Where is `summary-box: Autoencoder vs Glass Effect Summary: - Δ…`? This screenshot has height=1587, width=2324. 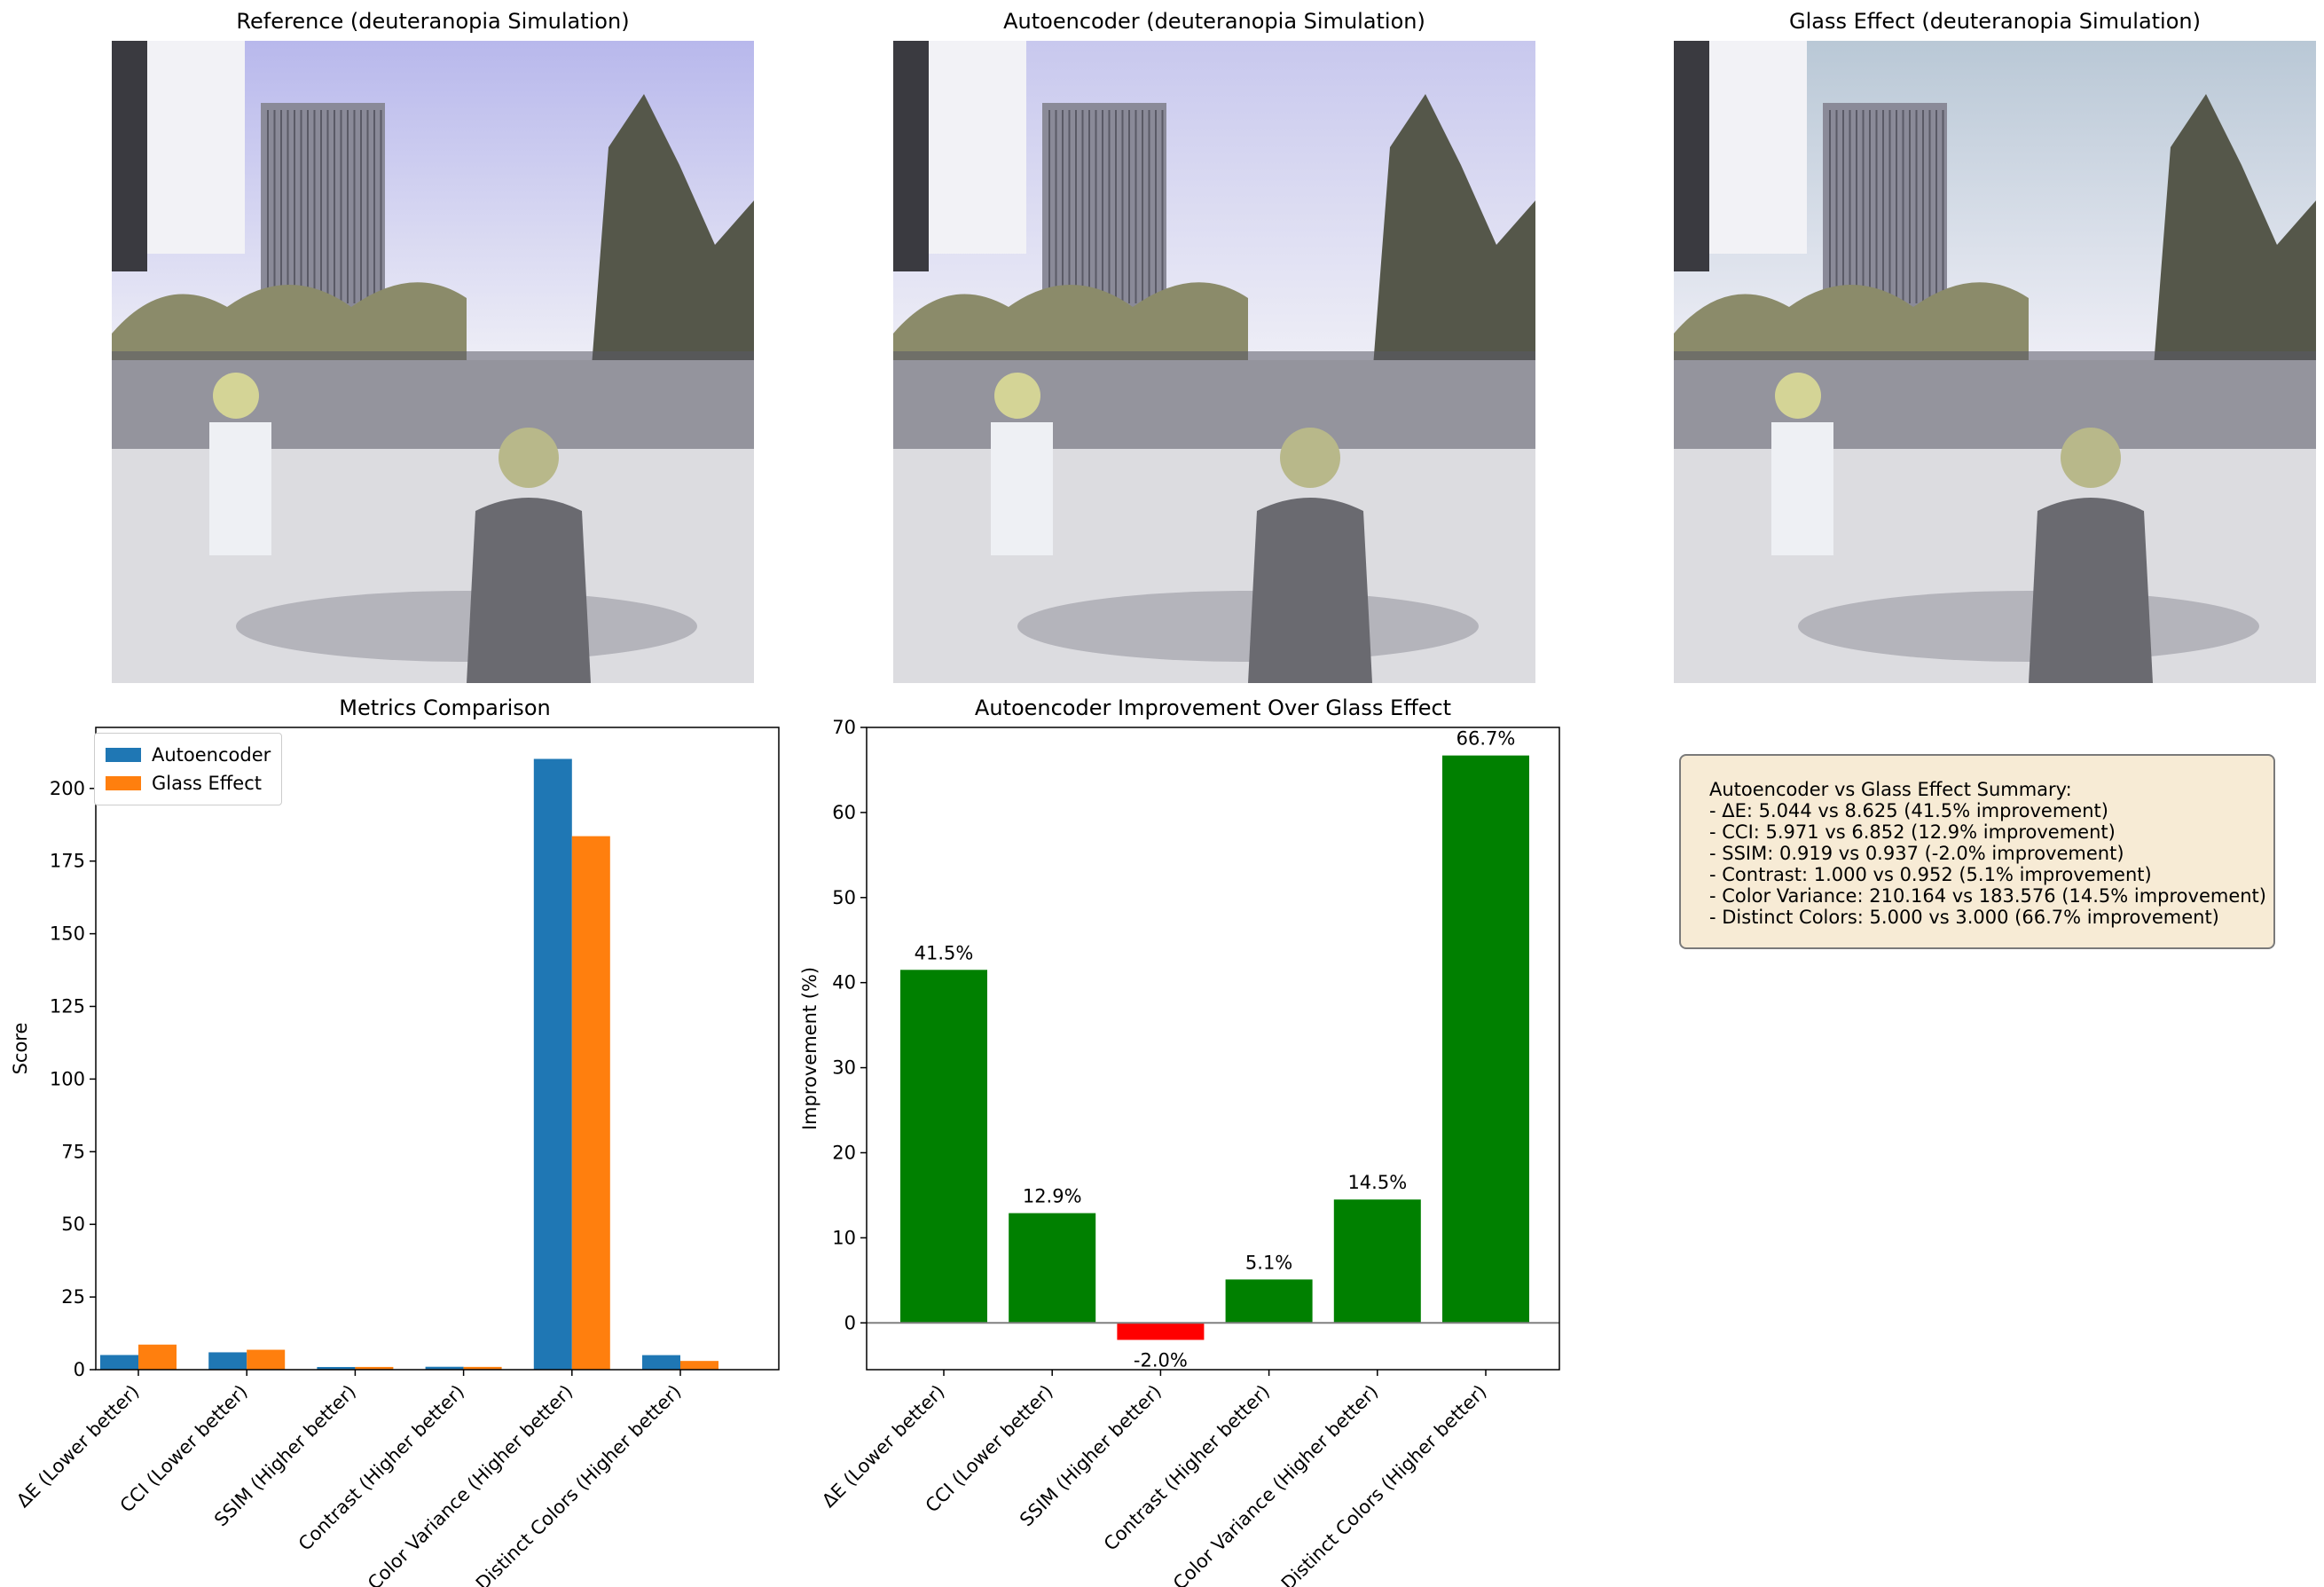 summary-box: Autoencoder vs Glass Effect Summary: - Δ… is located at coordinates (1977, 851).